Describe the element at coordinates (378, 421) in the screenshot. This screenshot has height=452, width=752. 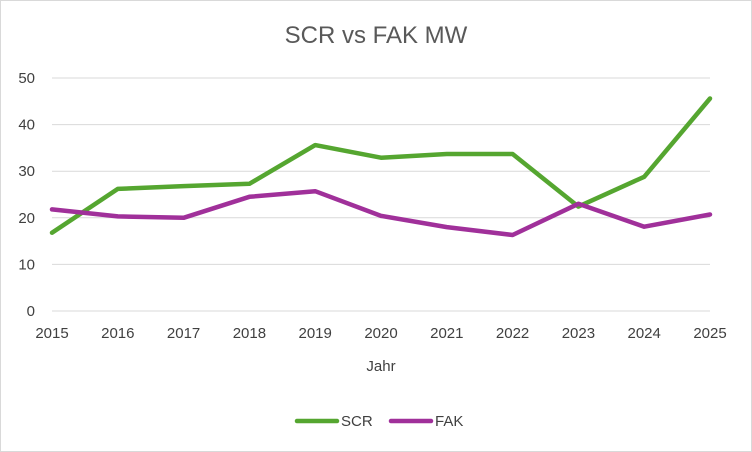
I see `legend: SCR FAK` at that location.